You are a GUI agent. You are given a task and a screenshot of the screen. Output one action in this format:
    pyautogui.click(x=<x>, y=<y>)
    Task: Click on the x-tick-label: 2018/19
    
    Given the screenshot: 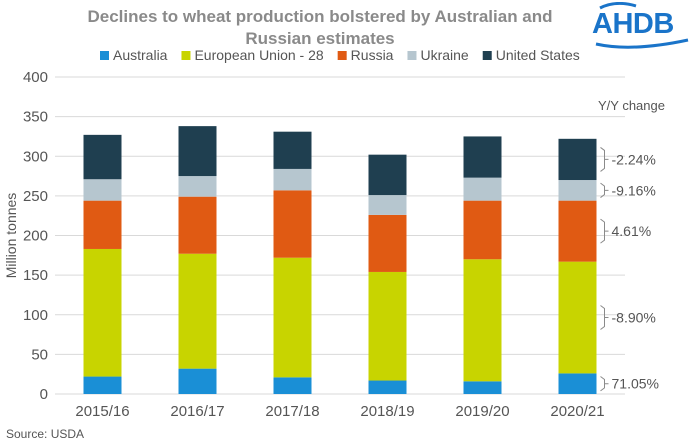 What is the action you would take?
    pyautogui.click(x=387, y=411)
    